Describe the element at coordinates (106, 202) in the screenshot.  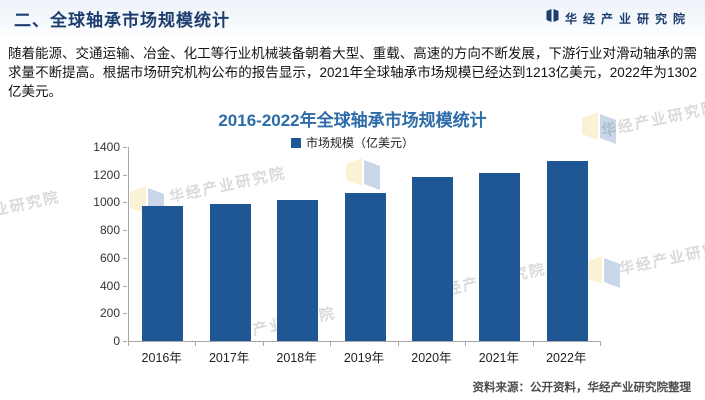
I see `y-axis-tick-label: 1000` at that location.